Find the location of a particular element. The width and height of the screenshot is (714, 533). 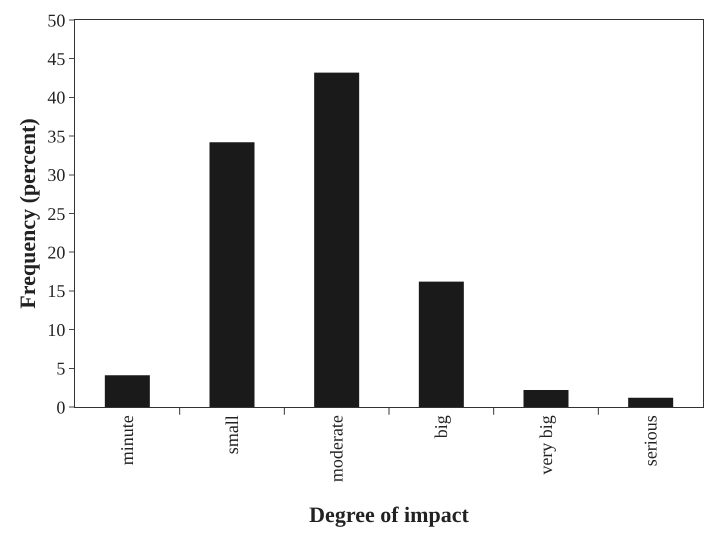

x-tick-label: moderate is located at coordinates (336, 448).